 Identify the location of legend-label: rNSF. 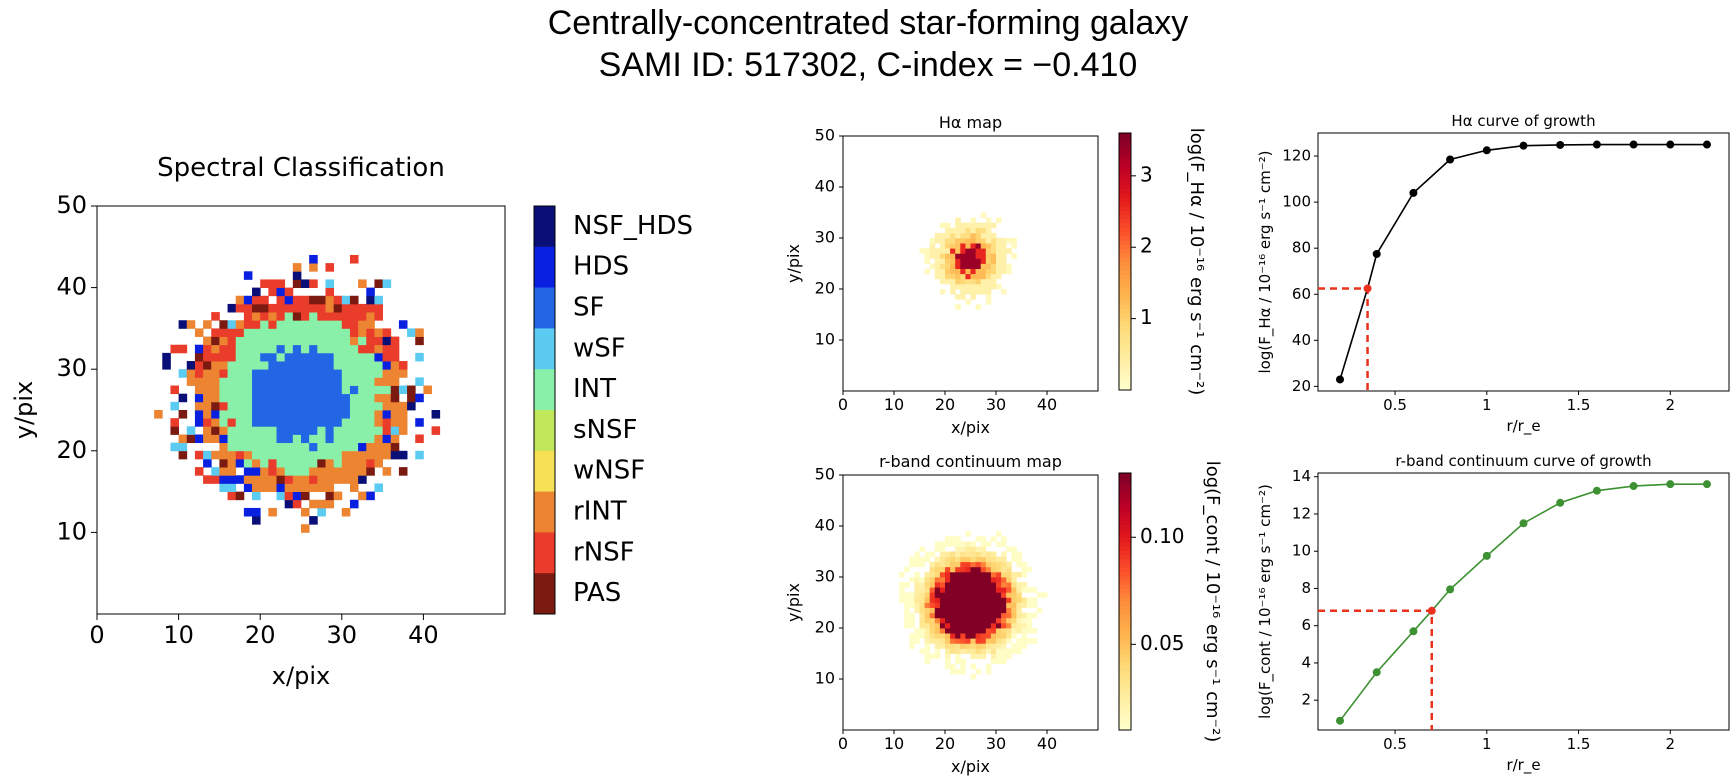
(604, 552).